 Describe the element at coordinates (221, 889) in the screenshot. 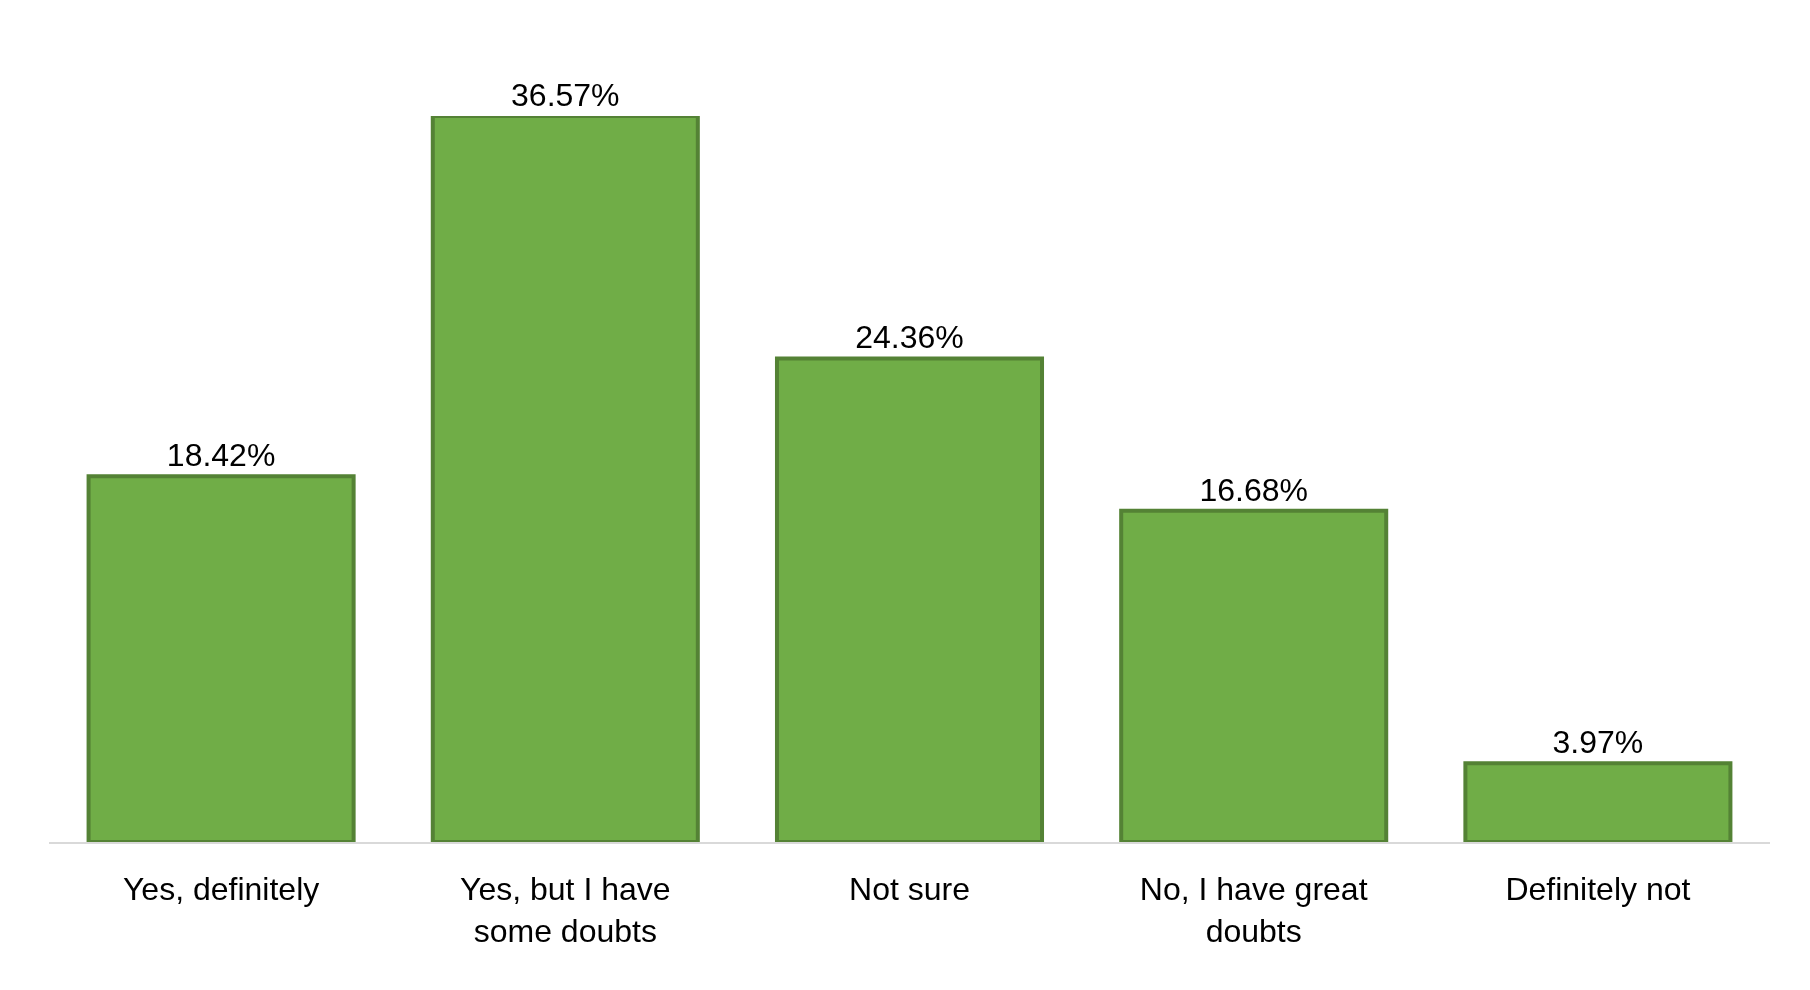

I see `x-tick-label: Yes, definitely` at that location.